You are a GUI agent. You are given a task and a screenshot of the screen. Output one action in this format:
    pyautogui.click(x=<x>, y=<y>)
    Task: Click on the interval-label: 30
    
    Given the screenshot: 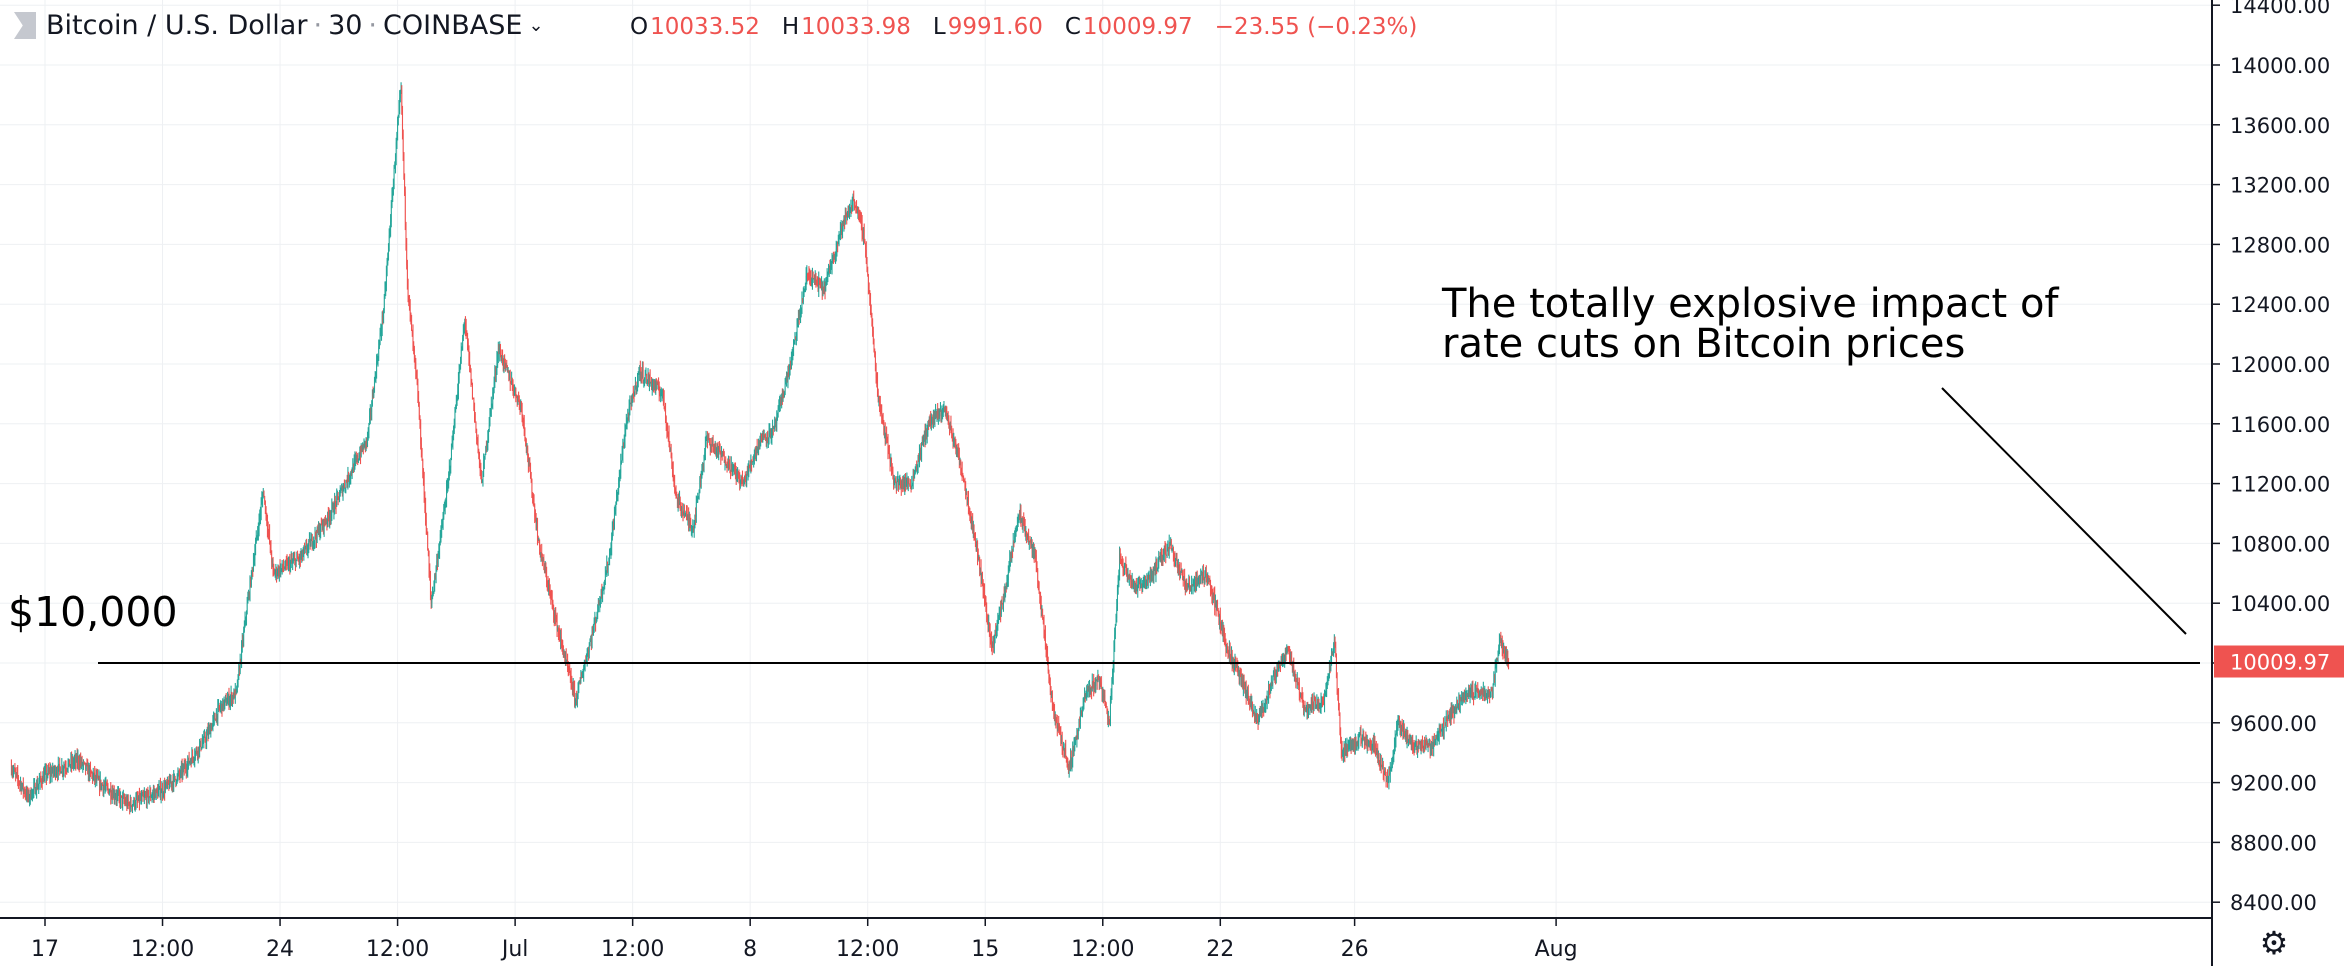 What is the action you would take?
    pyautogui.click(x=345, y=25)
    